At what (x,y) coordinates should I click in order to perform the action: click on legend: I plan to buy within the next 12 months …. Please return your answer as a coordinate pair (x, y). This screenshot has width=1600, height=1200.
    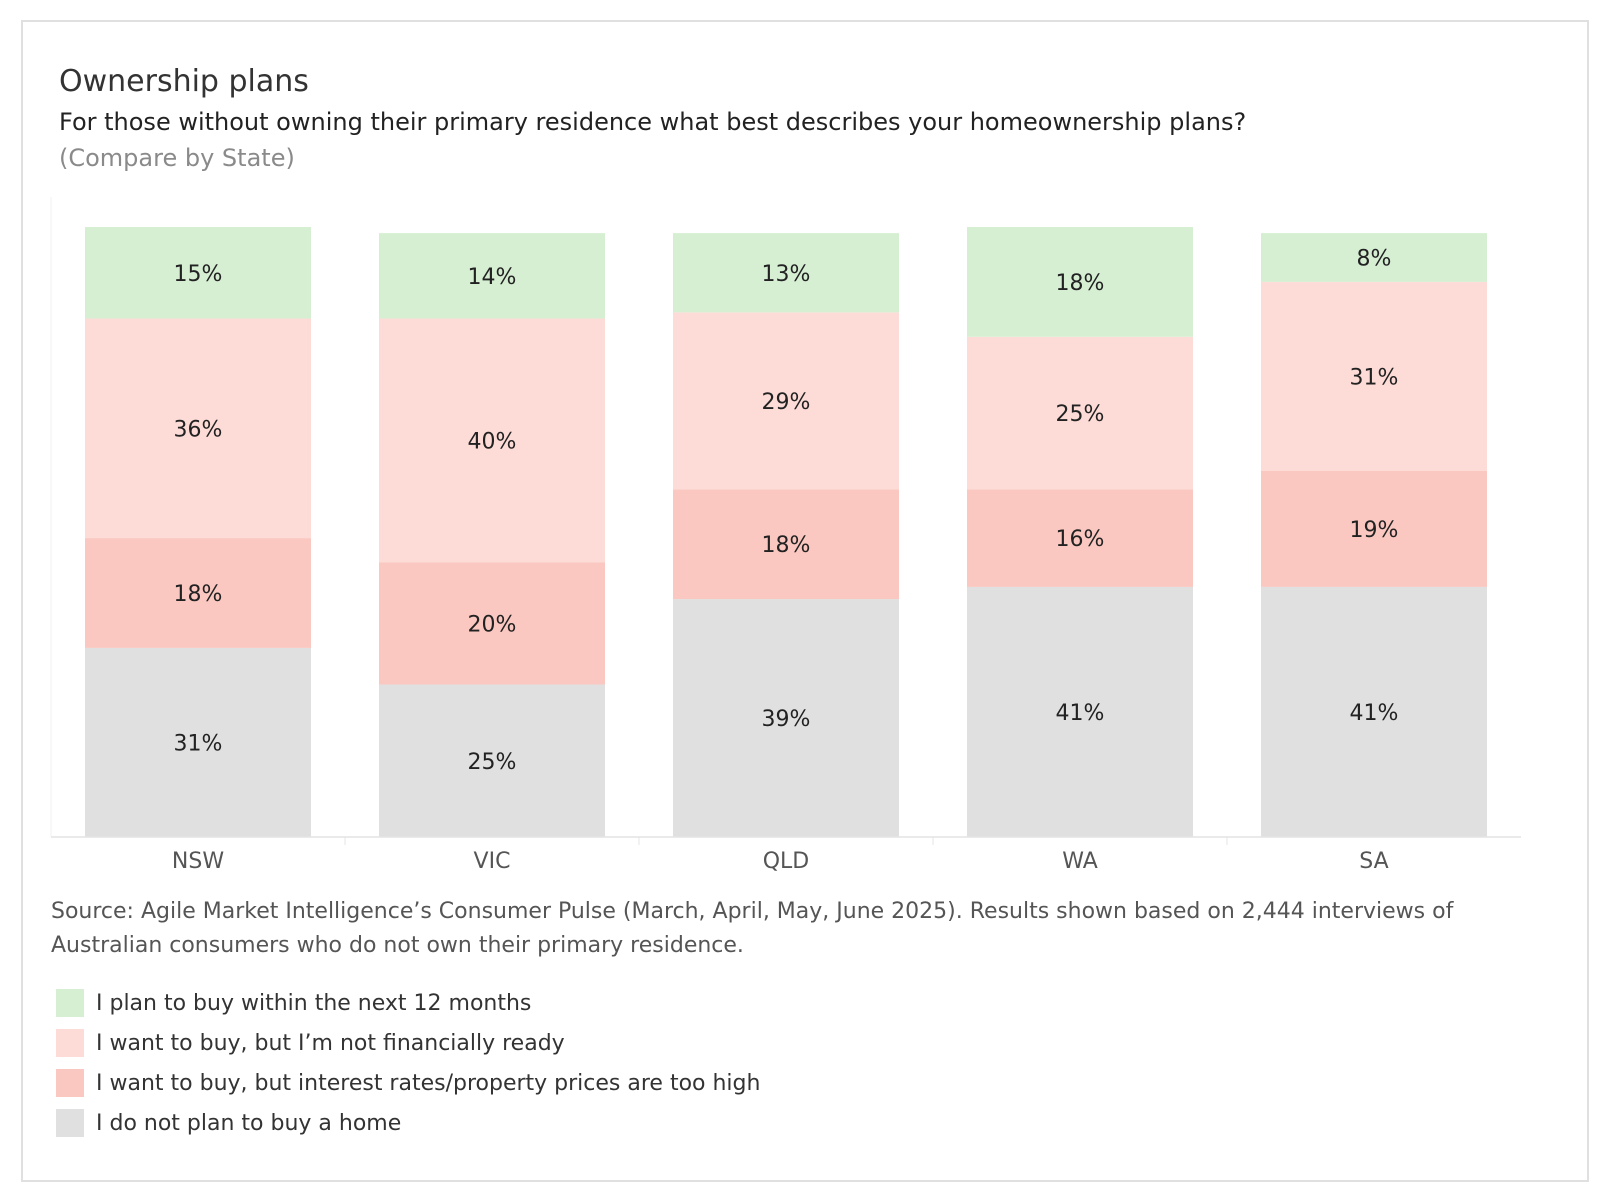
    Looking at the image, I should click on (408, 1063).